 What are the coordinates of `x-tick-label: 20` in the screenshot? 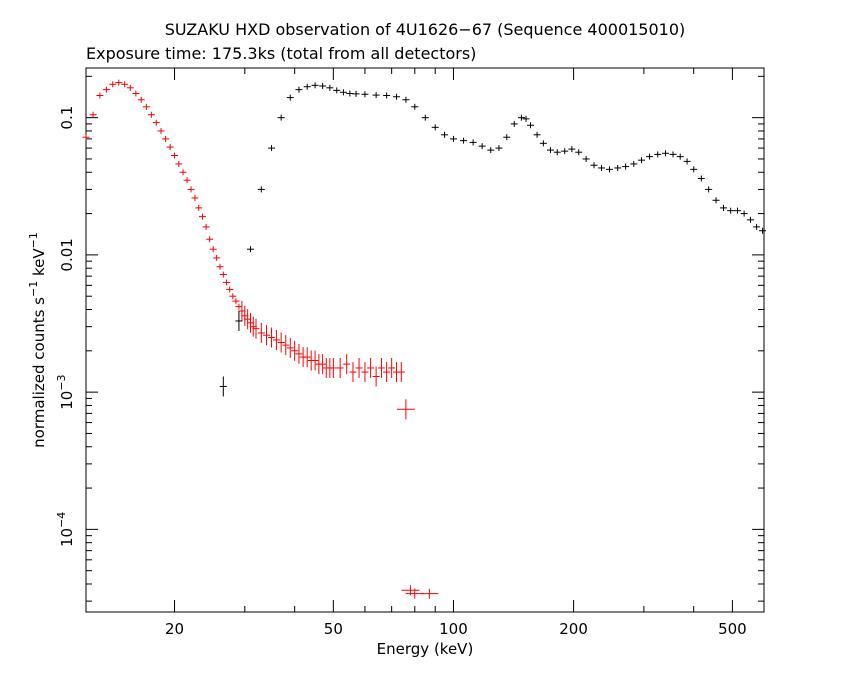 It's located at (174, 629).